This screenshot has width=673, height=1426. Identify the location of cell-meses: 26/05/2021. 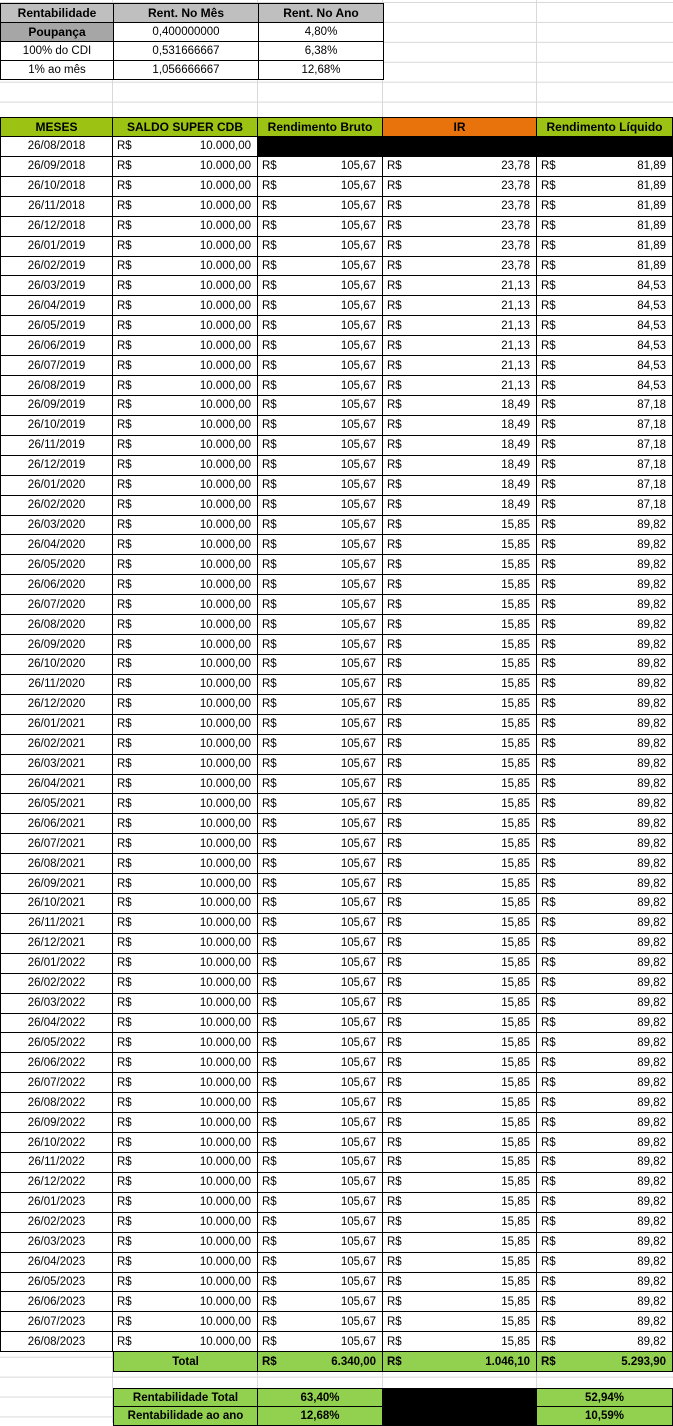
(56, 804).